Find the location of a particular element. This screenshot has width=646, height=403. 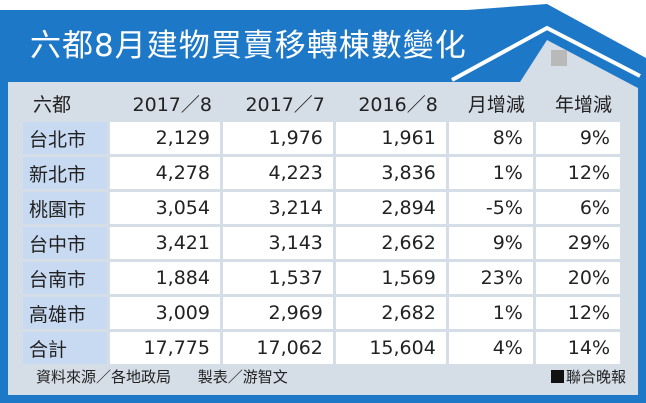

table-row: 桃園市 3,054 3,214 2,894 -5% 6% is located at coordinates (321, 208).